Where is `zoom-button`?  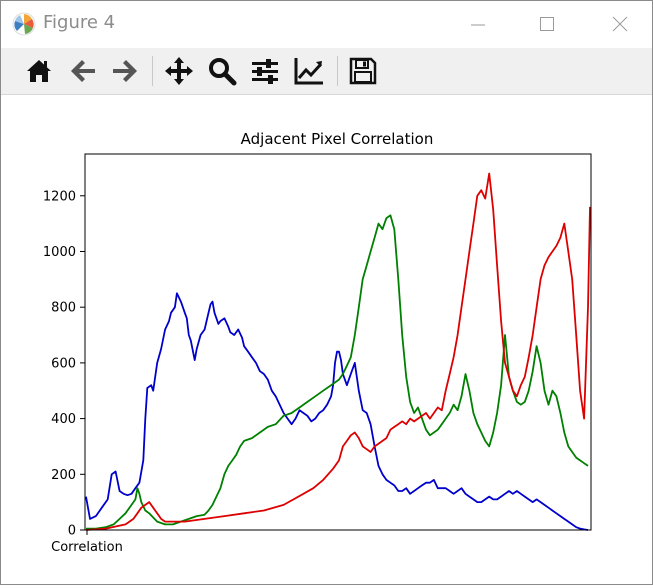
zoom-button is located at coordinates (222, 71).